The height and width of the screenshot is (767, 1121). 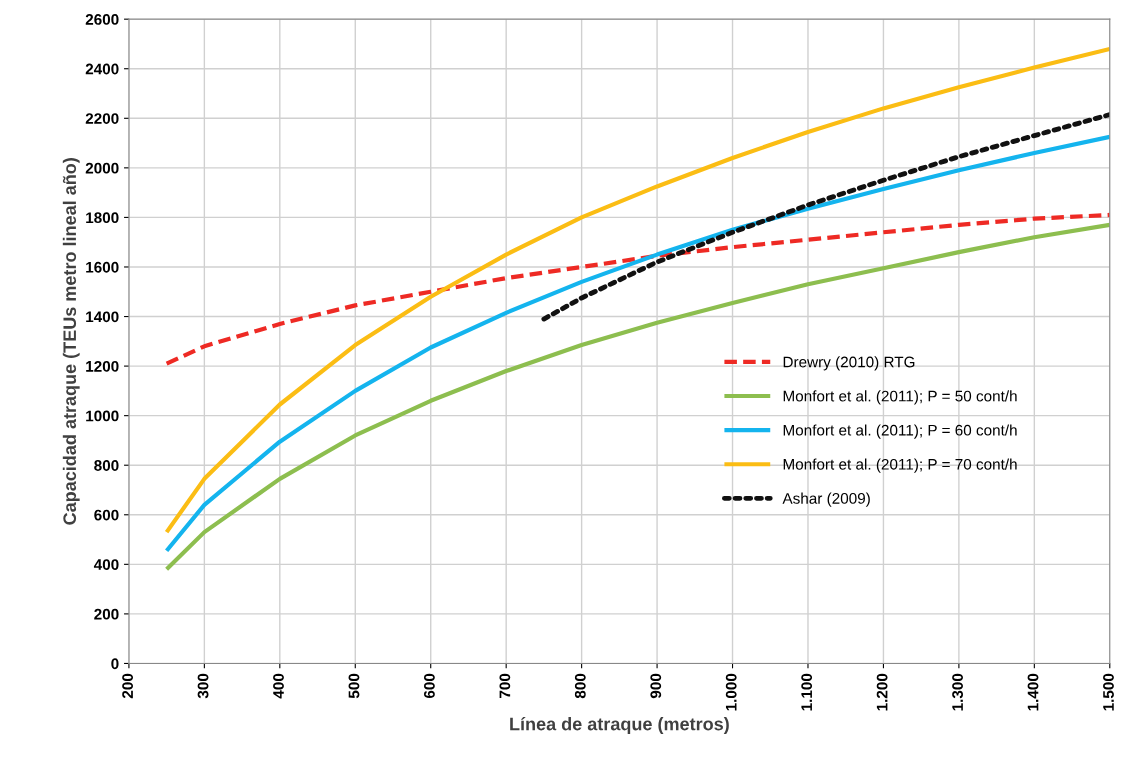 What do you see at coordinates (900, 397) in the screenshot?
I see `legend-label: Monfort et al. (2011); P = 50 cont/h` at bounding box center [900, 397].